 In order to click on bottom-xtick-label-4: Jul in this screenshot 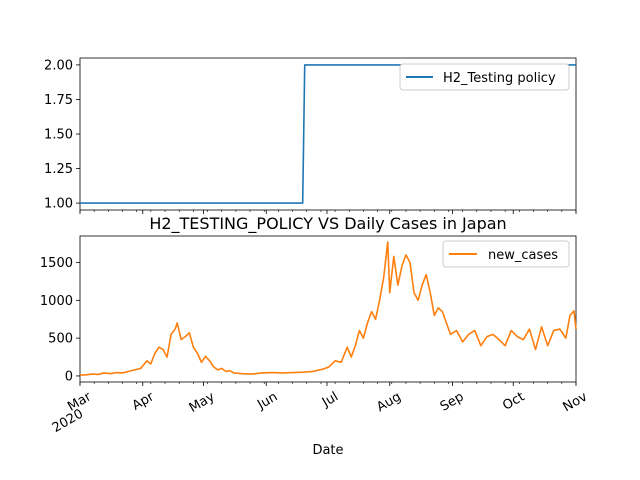, I will do `click(330, 399)`.